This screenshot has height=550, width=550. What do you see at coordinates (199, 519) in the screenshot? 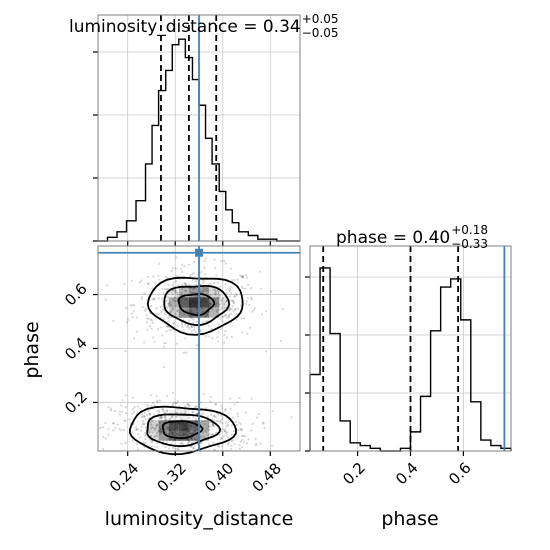
I see `x-axis-label-luminosity-distance: luminosity_distance` at bounding box center [199, 519].